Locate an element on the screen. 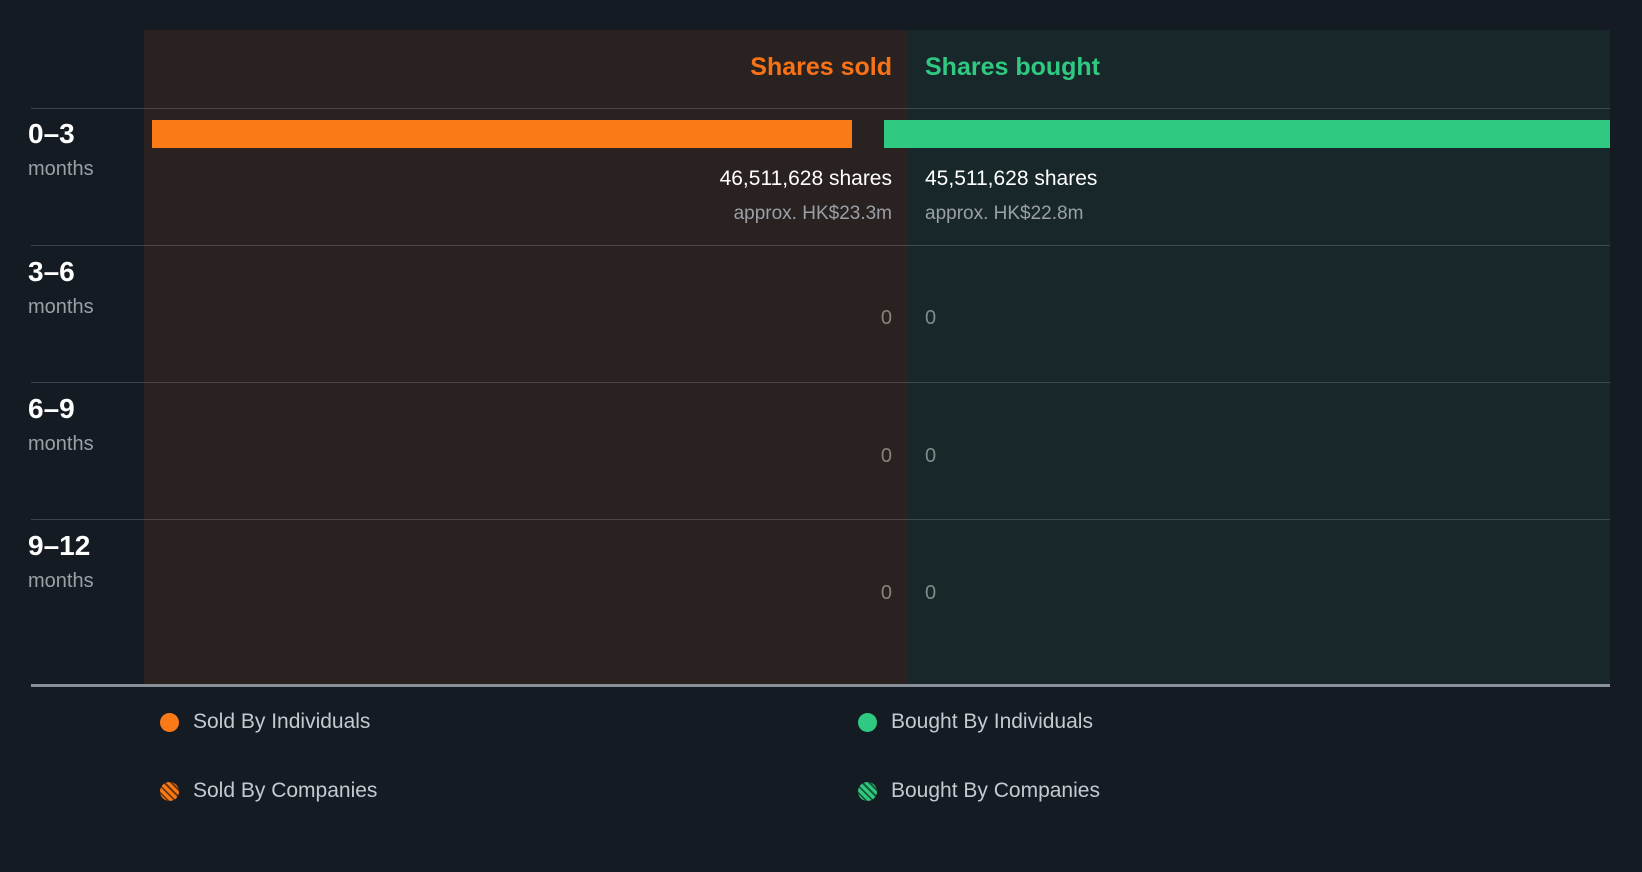 This screenshot has width=1642, height=872. value-bought-9-12-months: 0 is located at coordinates (931, 593).